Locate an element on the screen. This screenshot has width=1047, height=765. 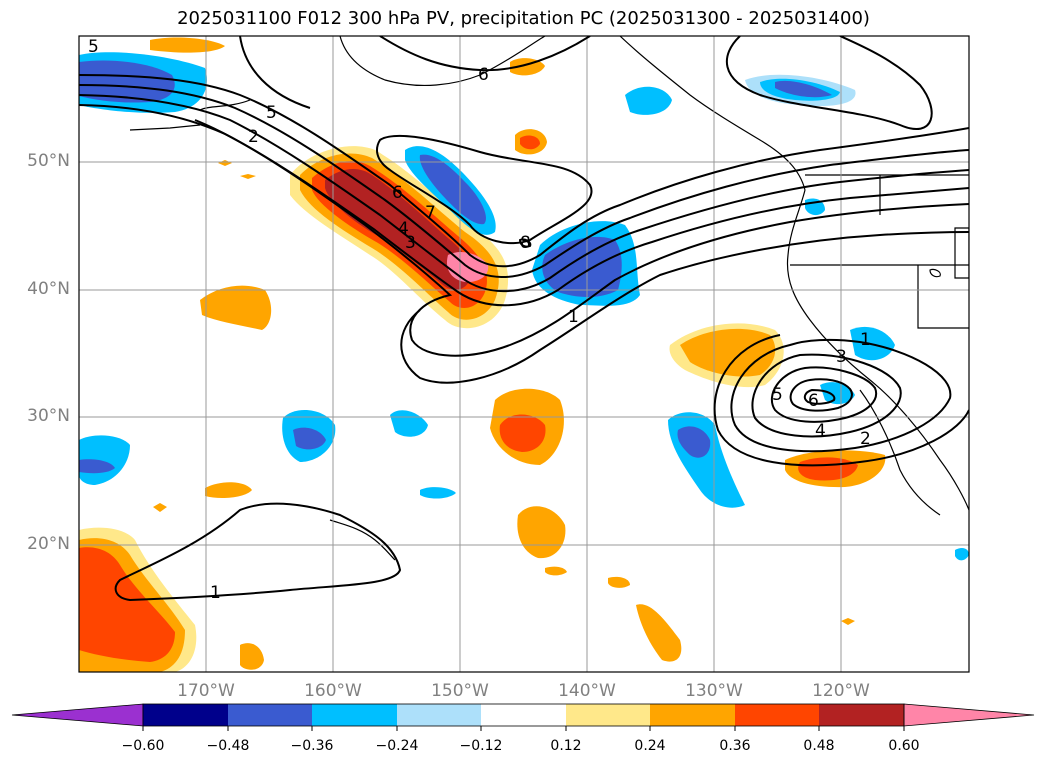
colorbar-tick-label: 0.12 is located at coordinates (566, 746).